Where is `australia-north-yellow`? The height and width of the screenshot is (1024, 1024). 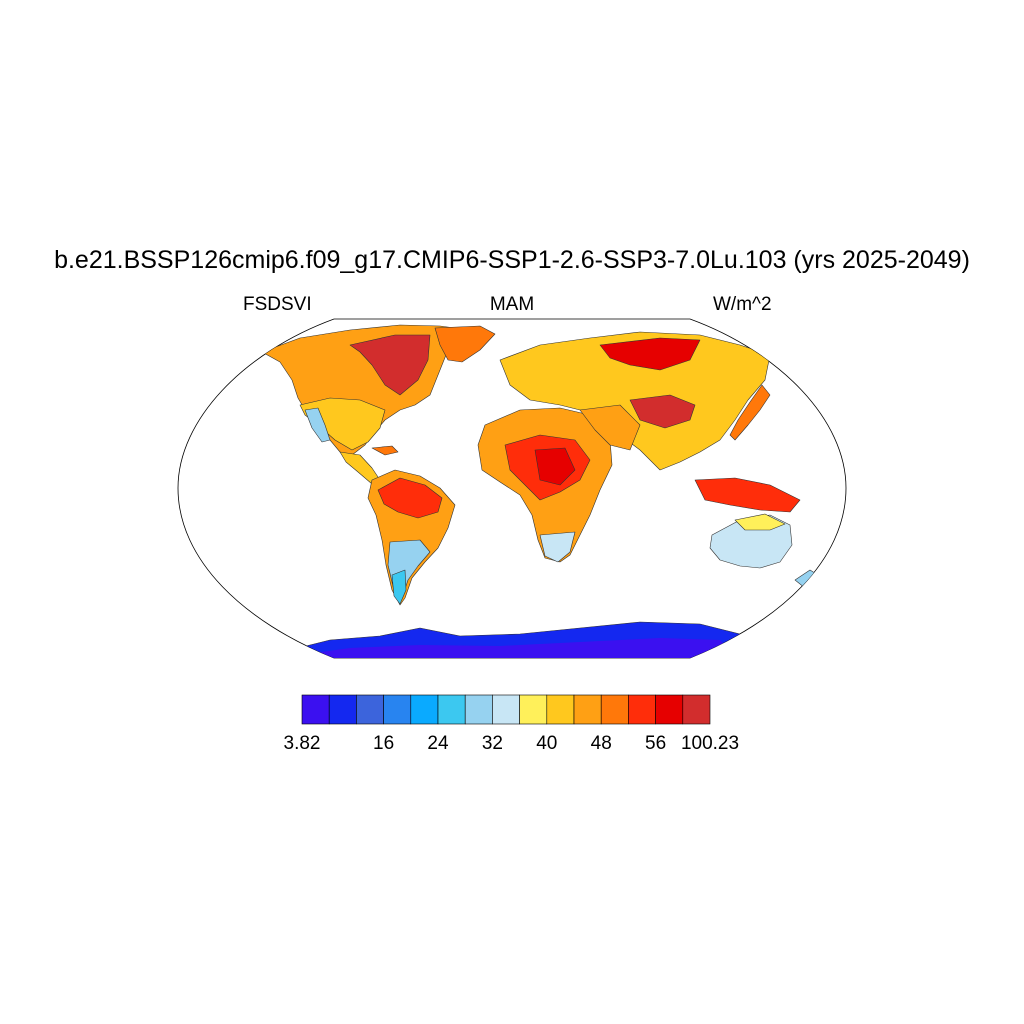 australia-north-yellow is located at coordinates (760, 522).